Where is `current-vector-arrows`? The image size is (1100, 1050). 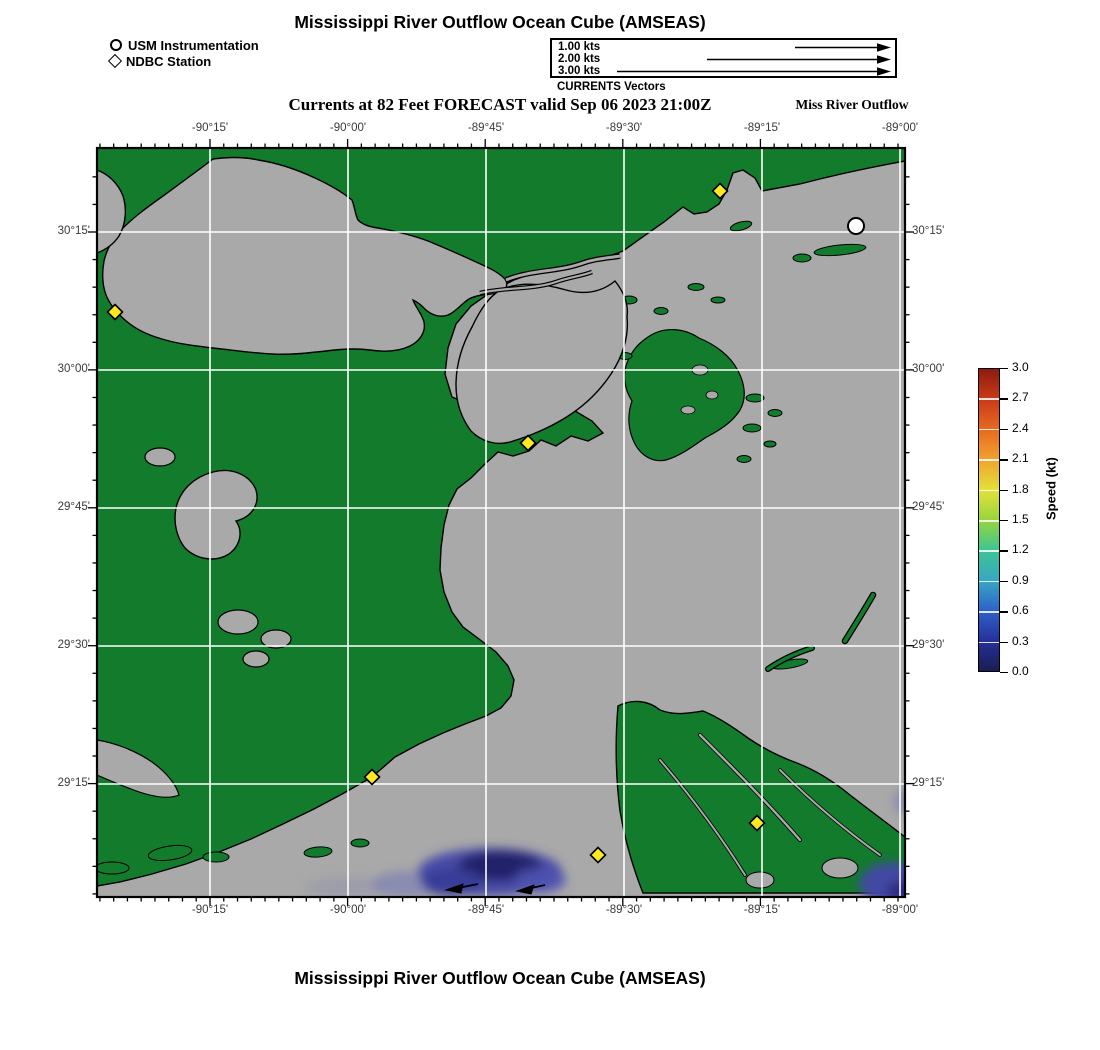
current-vector-arrows is located at coordinates (495, 889).